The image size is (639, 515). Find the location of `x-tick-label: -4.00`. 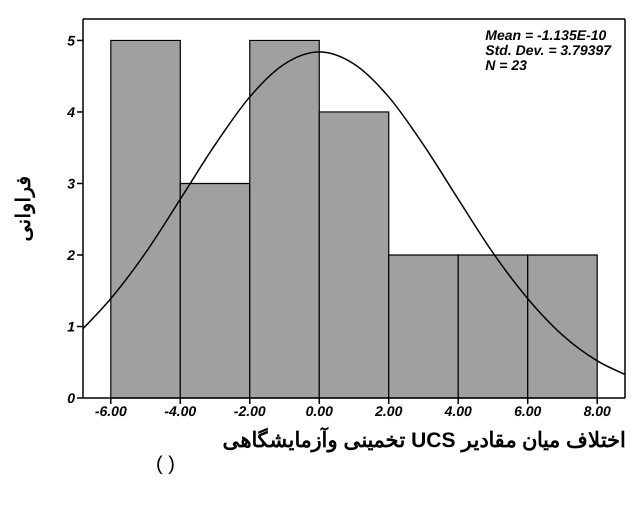

x-tick-label: -4.00 is located at coordinates (180, 410).